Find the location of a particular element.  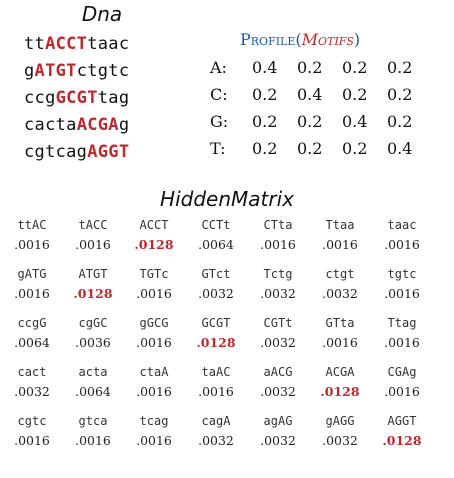

kmer-label: Ttaa is located at coordinates (340, 225).